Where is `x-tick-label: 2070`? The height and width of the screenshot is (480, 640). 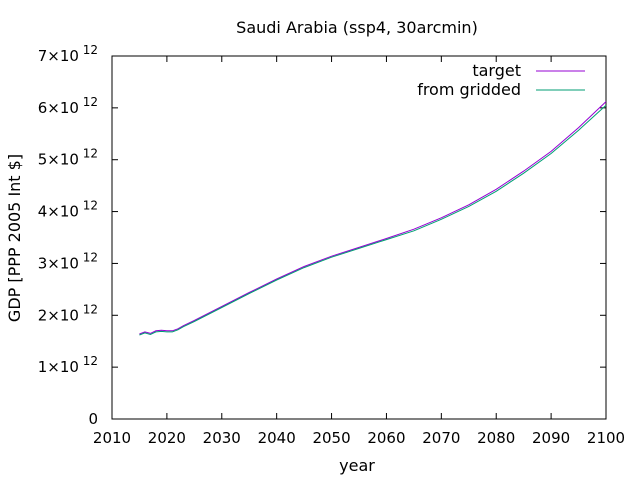
x-tick-label: 2070 is located at coordinates (441, 438).